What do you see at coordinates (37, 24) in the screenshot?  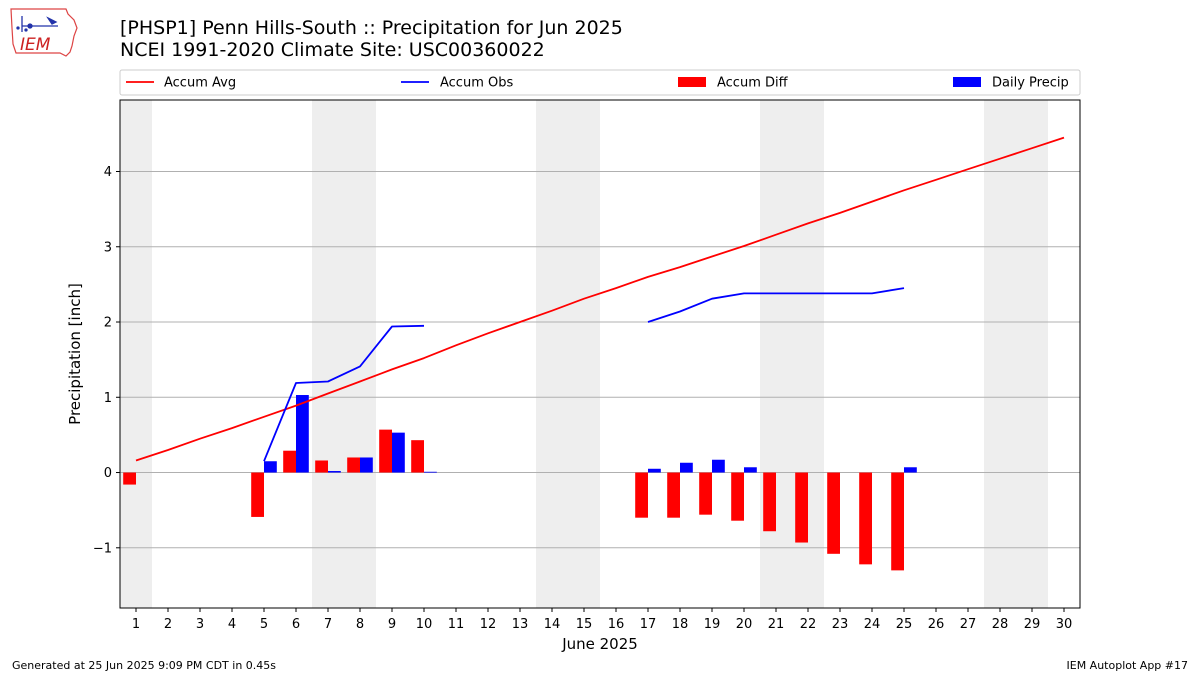 I see `weather-station-icon` at bounding box center [37, 24].